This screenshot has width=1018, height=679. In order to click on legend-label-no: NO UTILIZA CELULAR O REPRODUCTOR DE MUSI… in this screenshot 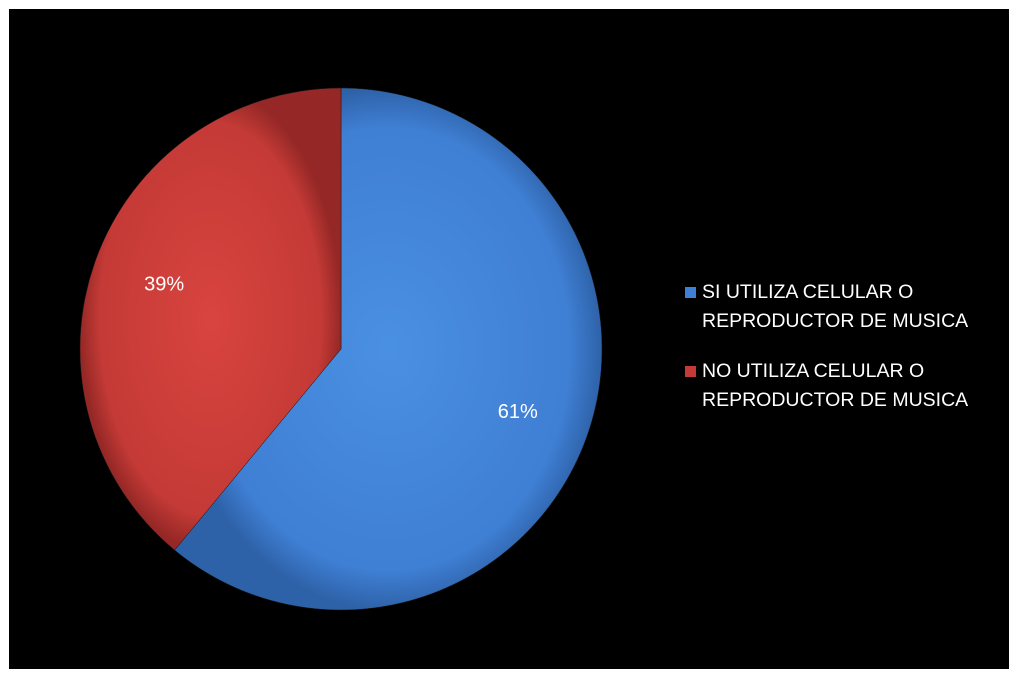, I will do `click(835, 385)`.